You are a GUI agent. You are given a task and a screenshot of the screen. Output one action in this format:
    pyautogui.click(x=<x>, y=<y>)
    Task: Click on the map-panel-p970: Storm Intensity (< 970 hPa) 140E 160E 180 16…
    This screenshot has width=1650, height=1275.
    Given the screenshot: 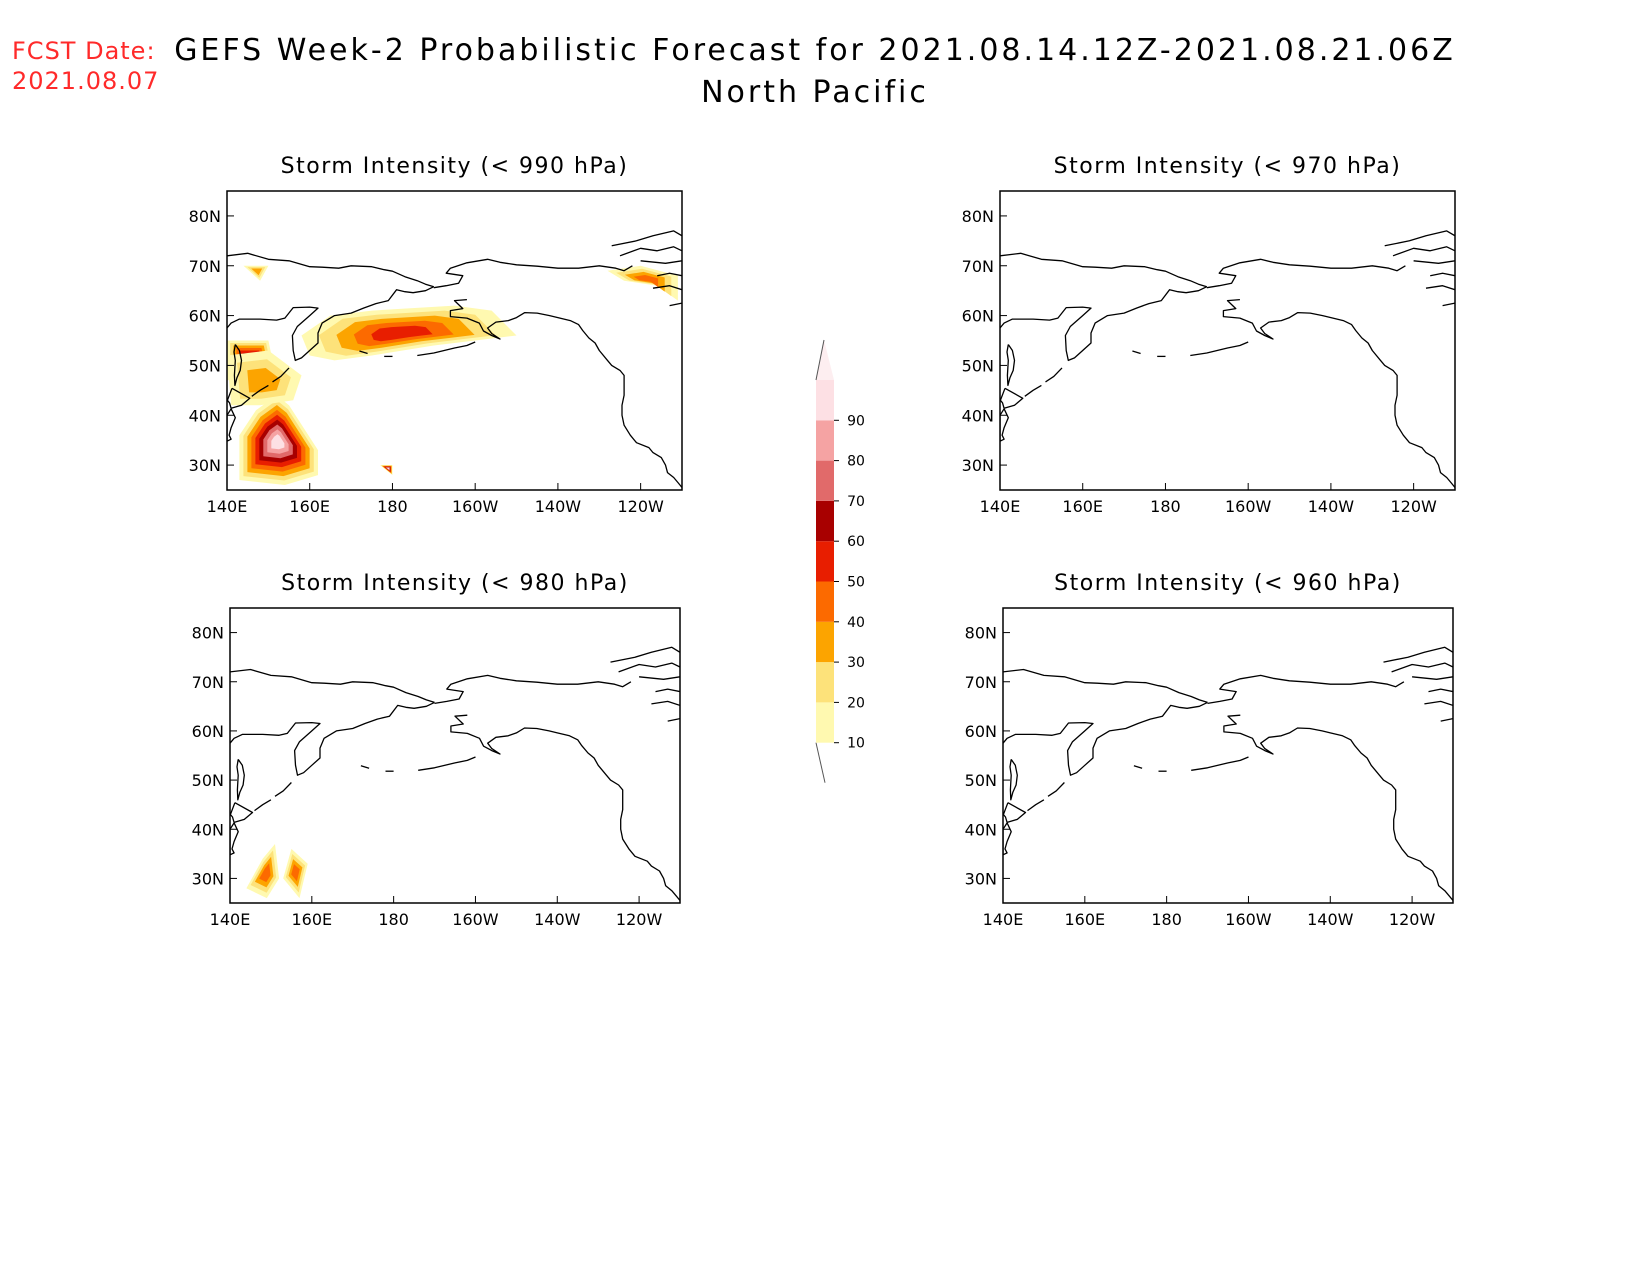 What is the action you would take?
    pyautogui.click(x=1209, y=335)
    